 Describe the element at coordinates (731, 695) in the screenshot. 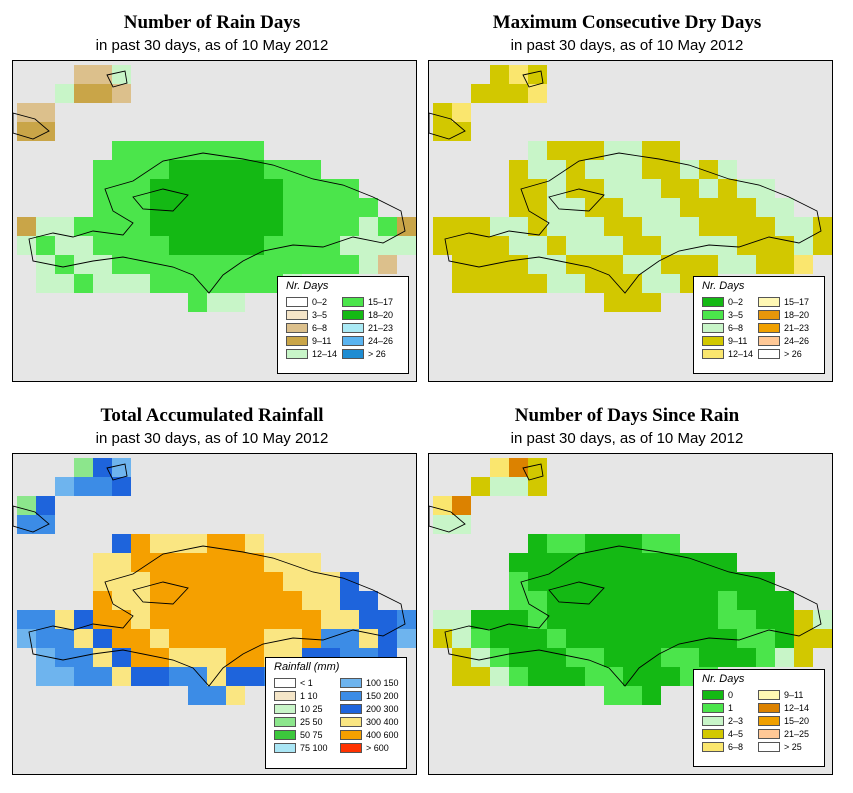

I see `legend-label: 0` at that location.